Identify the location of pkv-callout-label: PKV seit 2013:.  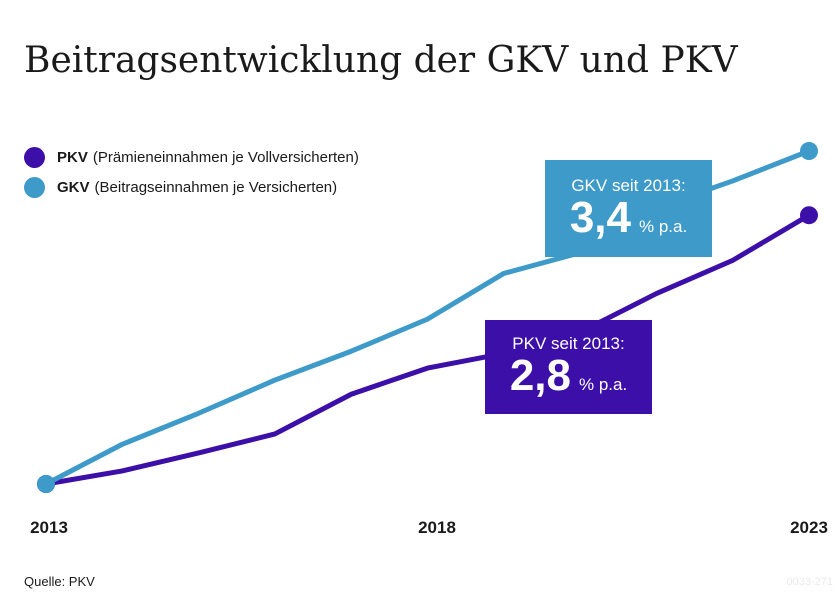
(568, 343).